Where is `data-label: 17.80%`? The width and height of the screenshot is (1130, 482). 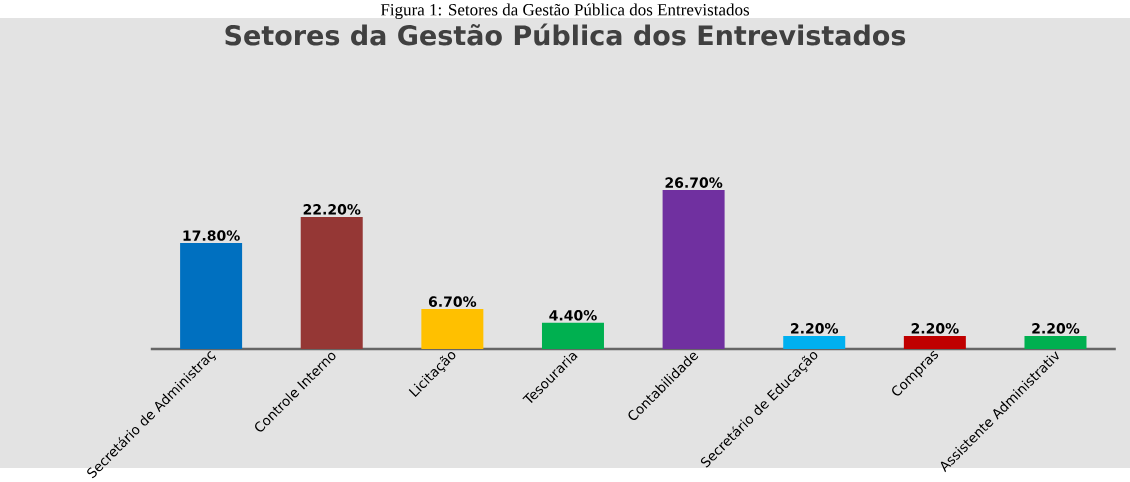 data-label: 17.80% is located at coordinates (211, 235).